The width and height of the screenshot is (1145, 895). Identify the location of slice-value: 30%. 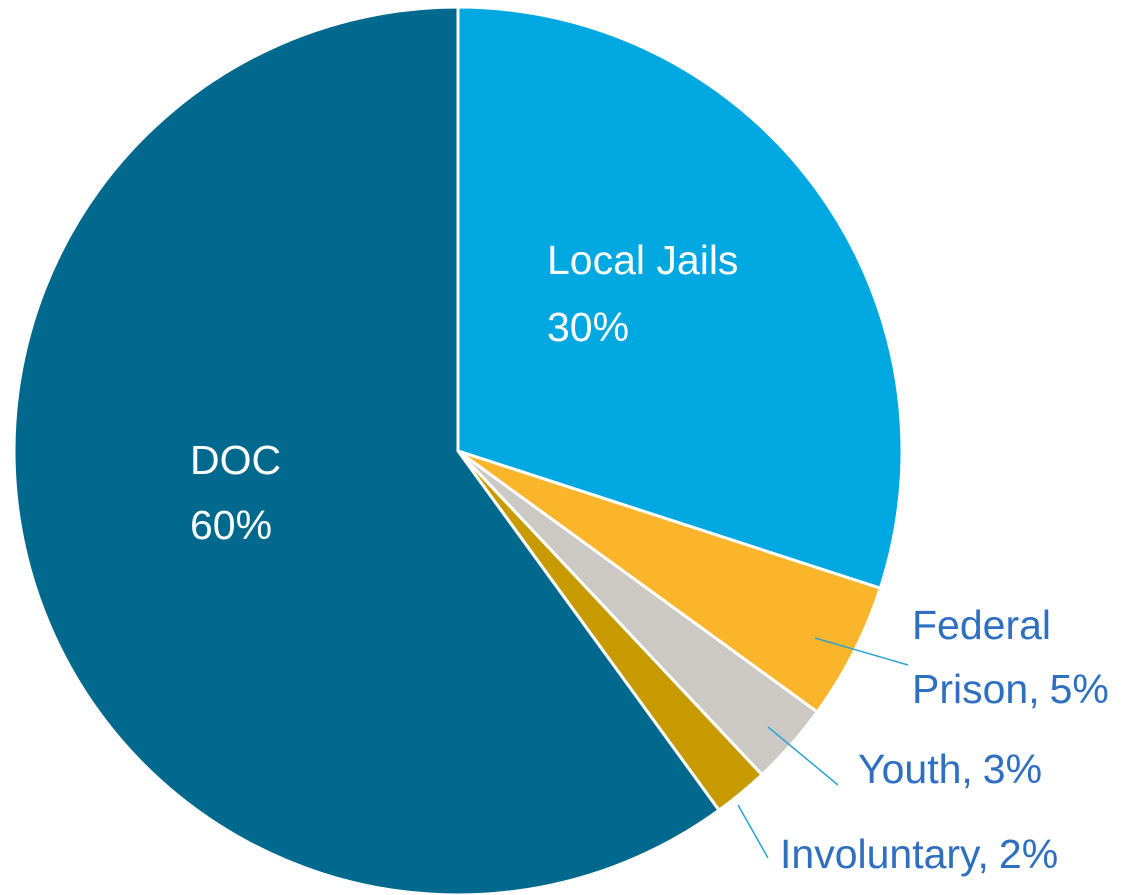
(588, 327).